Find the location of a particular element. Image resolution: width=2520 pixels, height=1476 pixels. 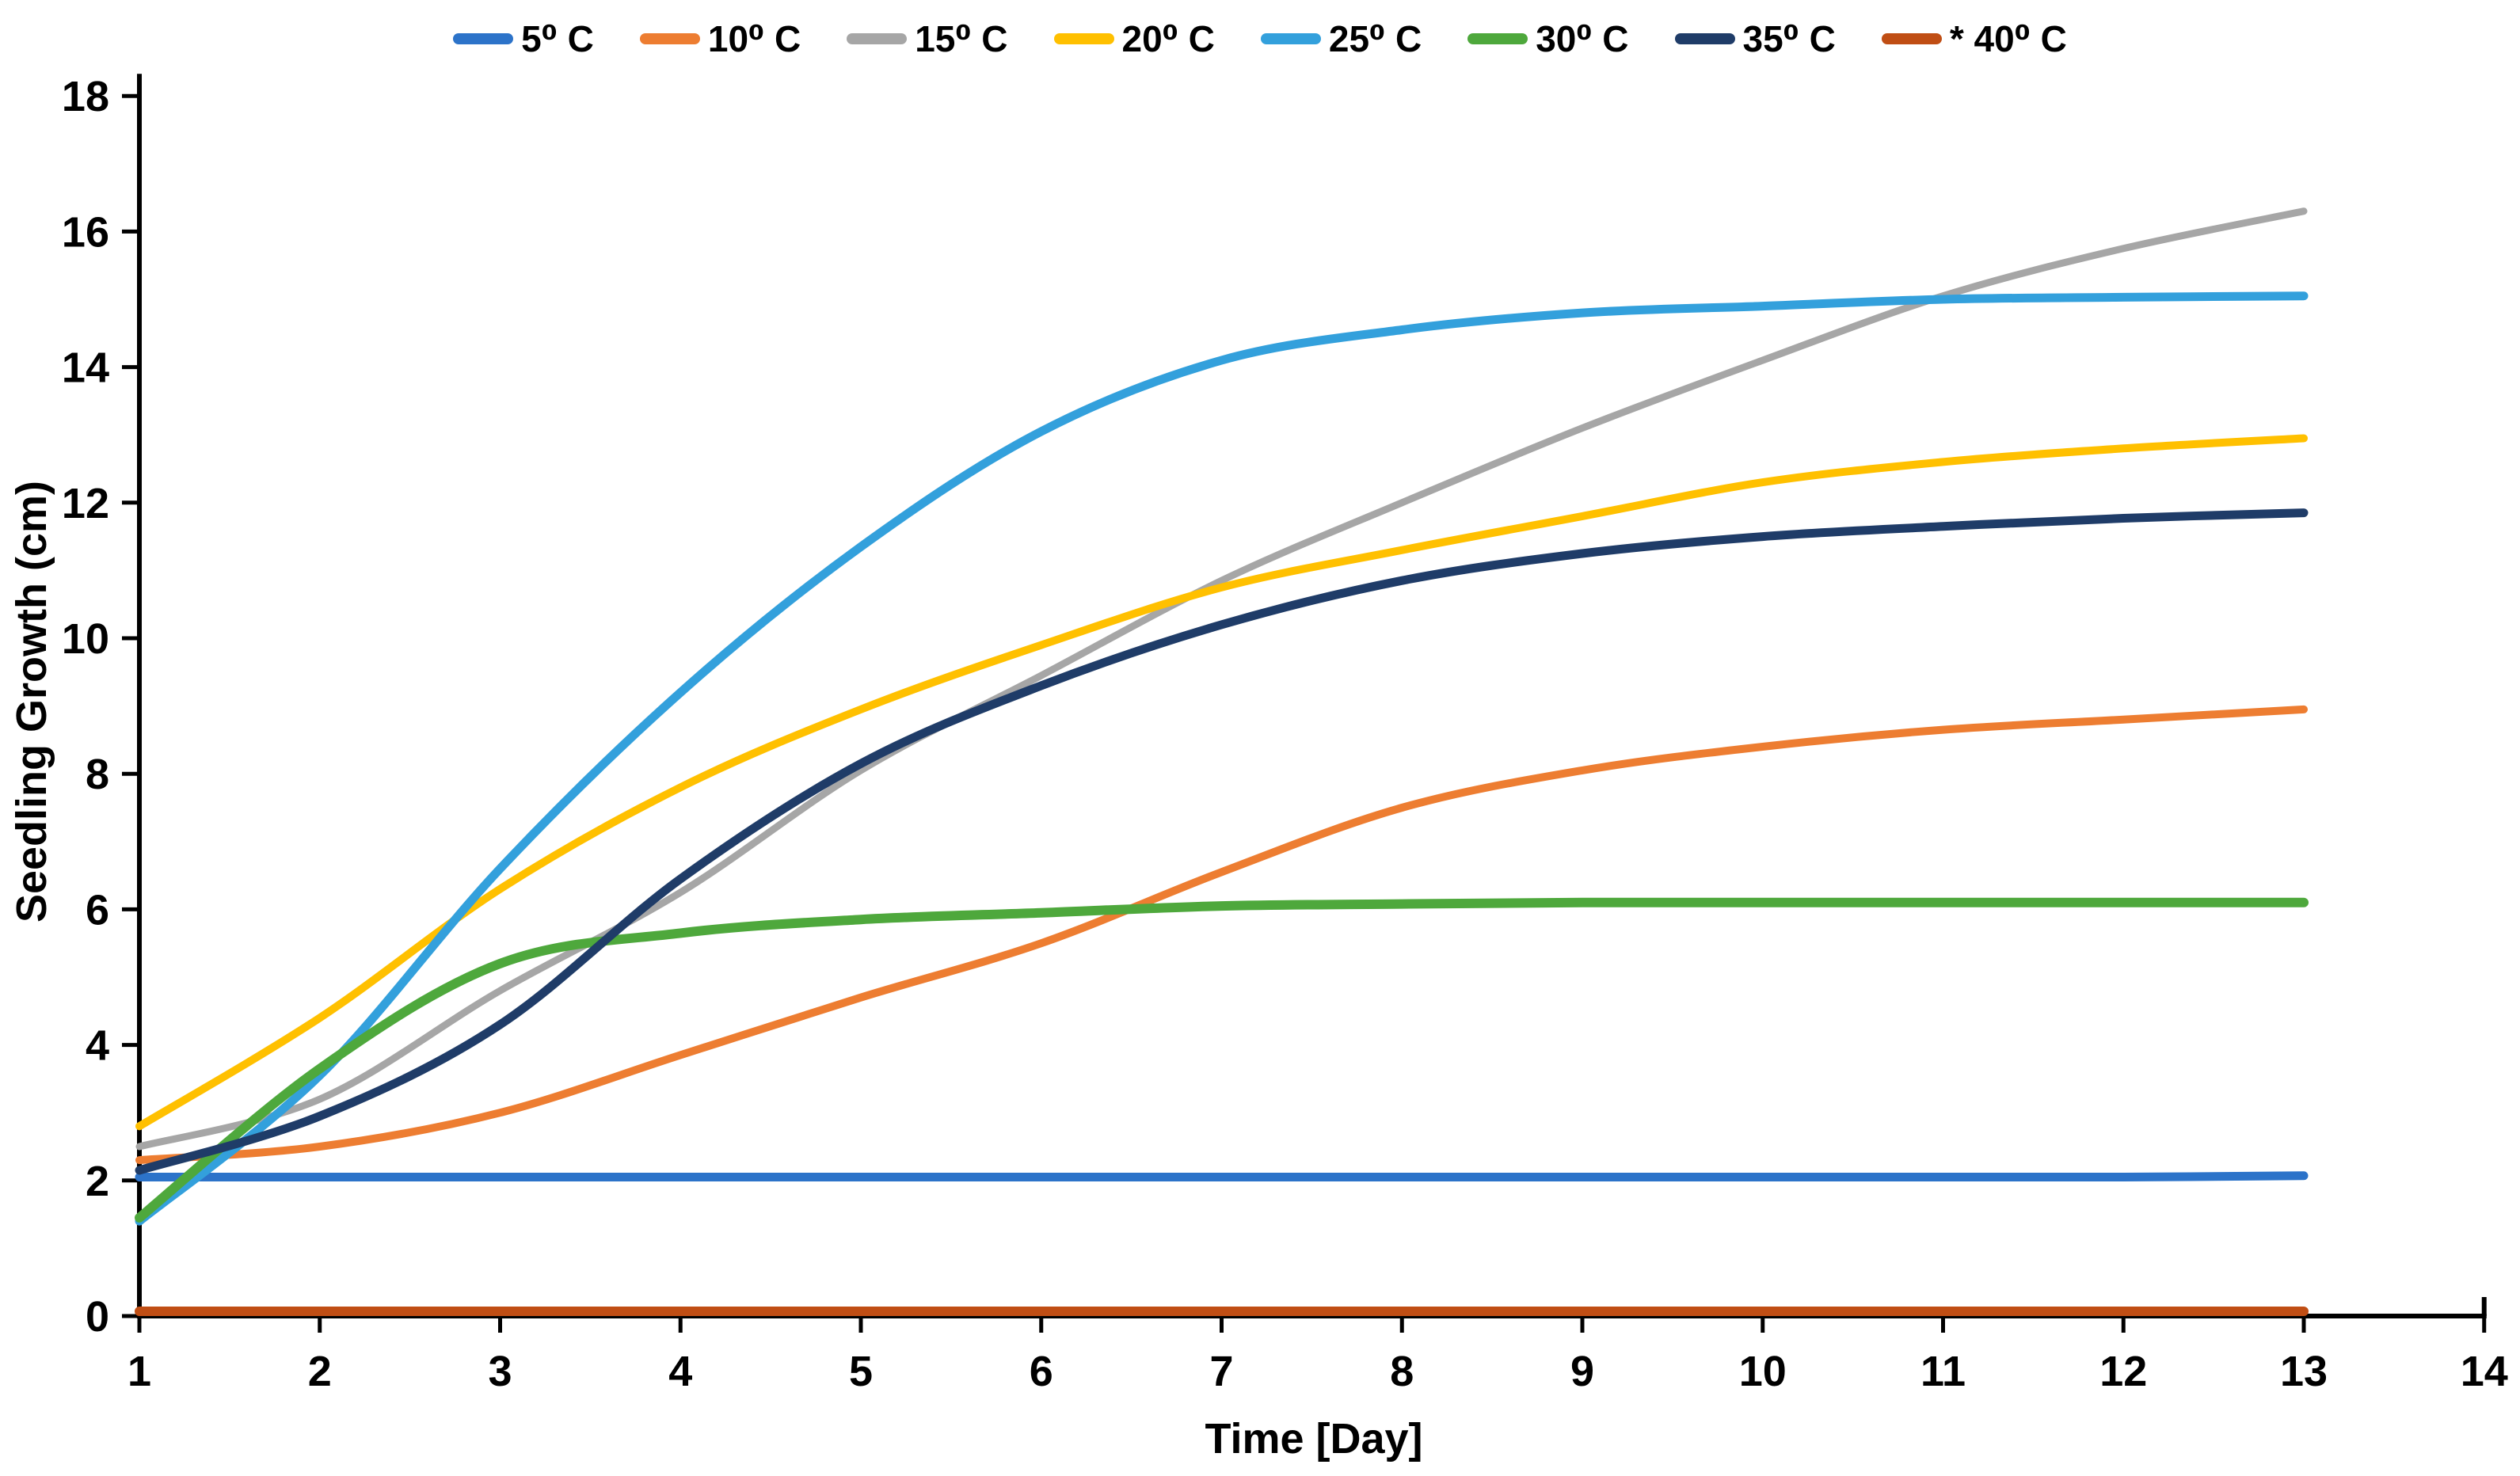

legend-item-15c: 15⁰ C is located at coordinates (927, 38).